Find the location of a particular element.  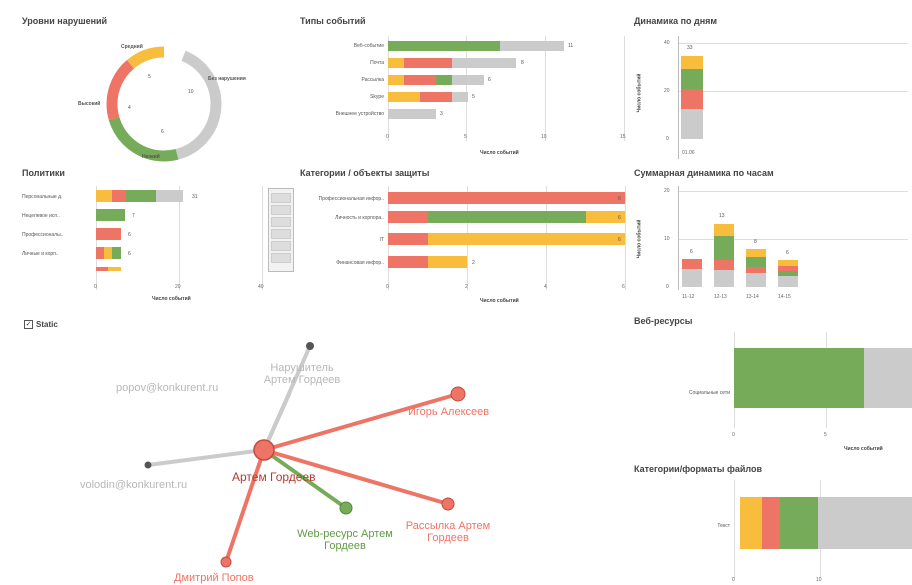

policy-bar-personal is located at coordinates (139, 196).